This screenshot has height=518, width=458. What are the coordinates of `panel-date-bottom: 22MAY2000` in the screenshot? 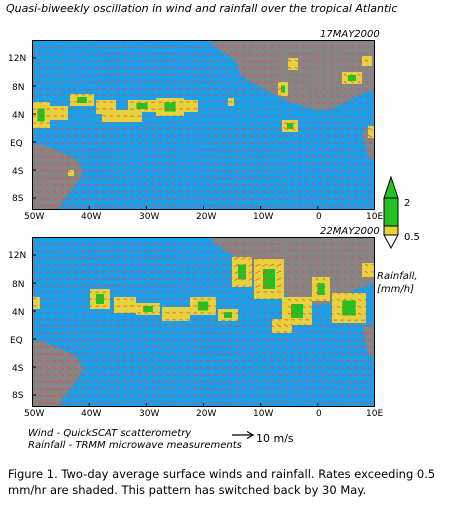 It's located at (350, 231).